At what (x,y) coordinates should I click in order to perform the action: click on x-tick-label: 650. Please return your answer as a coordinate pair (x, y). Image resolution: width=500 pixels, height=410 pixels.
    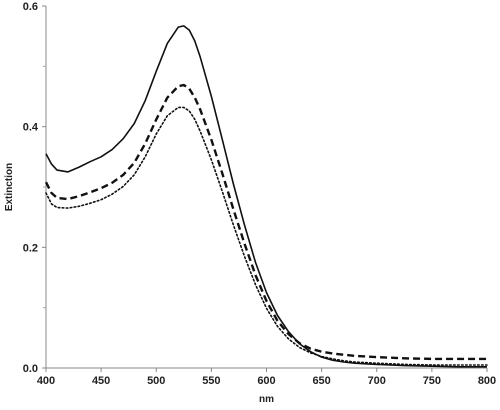
    Looking at the image, I should click on (321, 381).